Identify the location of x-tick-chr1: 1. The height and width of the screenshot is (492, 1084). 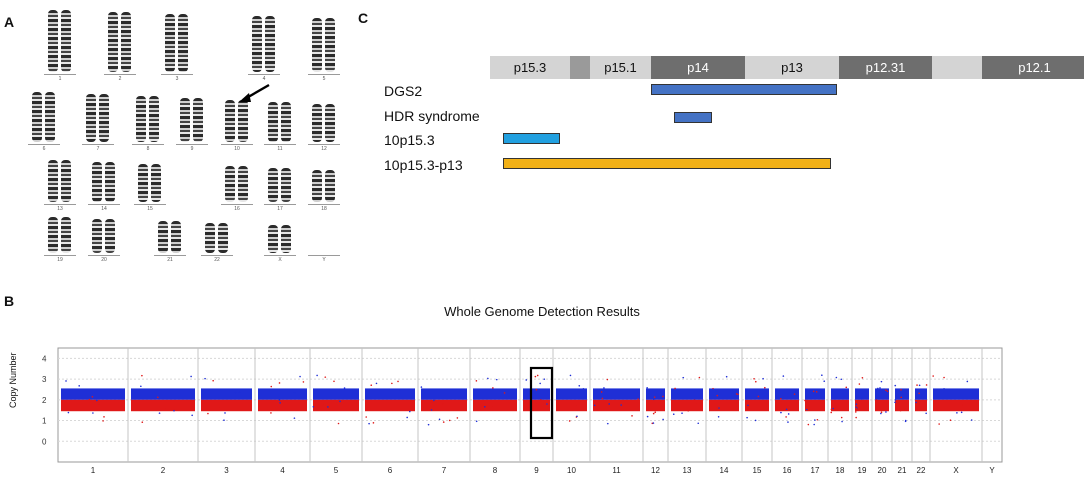
(93, 470).